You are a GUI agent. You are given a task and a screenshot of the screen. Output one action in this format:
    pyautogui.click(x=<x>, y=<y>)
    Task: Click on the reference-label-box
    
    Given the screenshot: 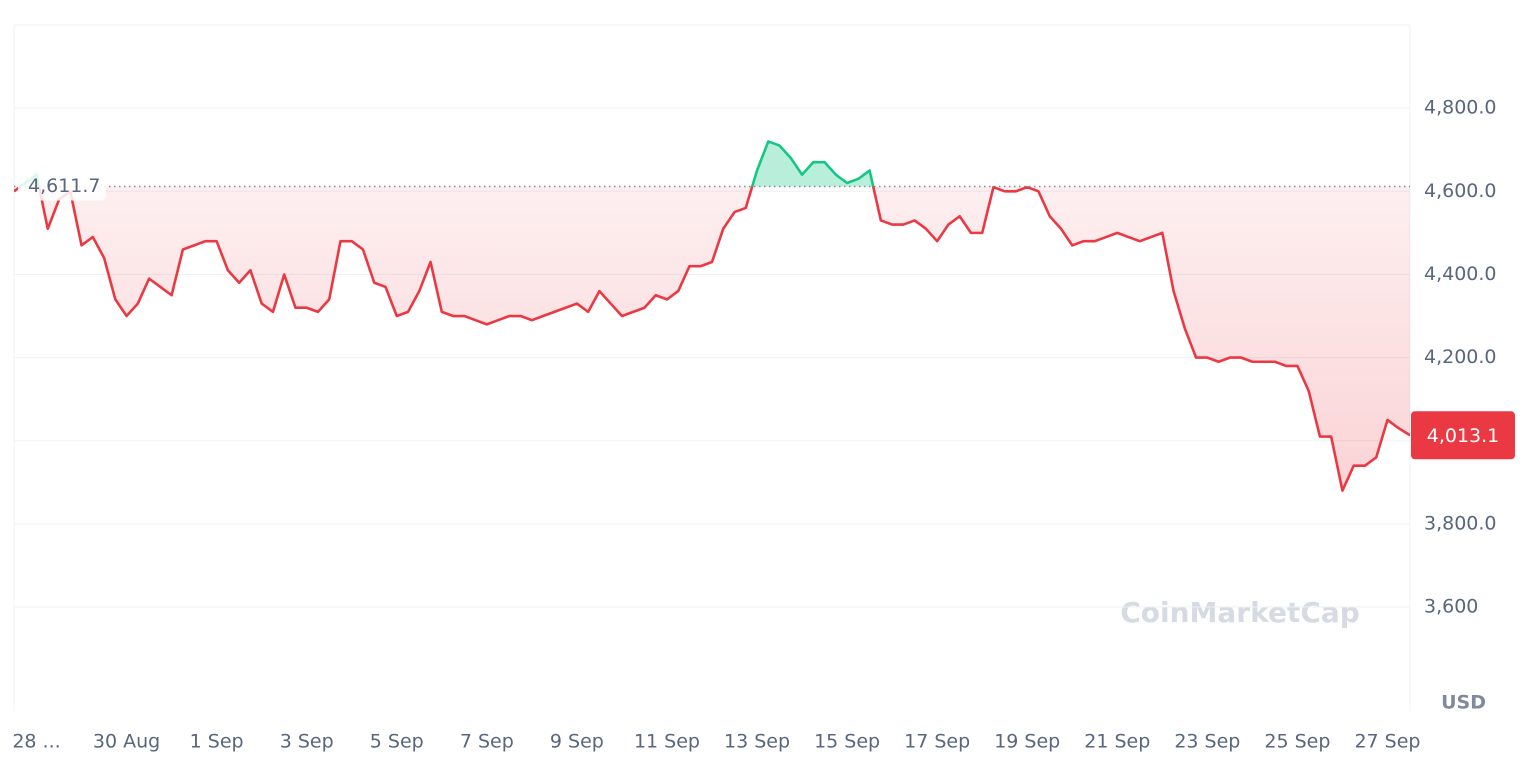 What is the action you would take?
    pyautogui.click(x=62, y=186)
    